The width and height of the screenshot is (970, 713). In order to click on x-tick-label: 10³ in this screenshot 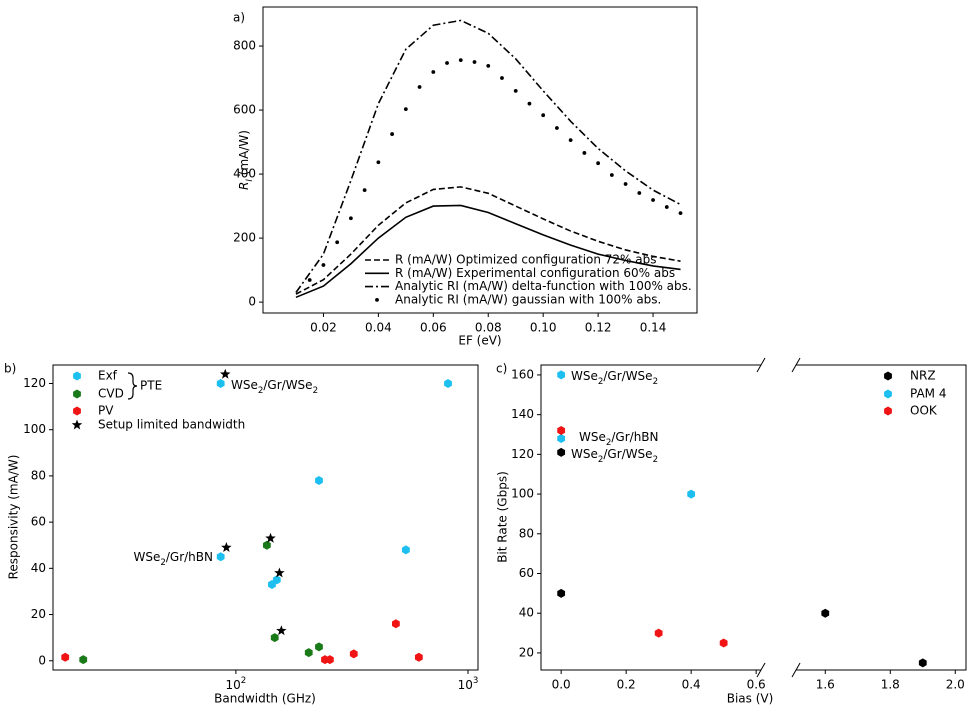, I will do `click(468, 684)`.